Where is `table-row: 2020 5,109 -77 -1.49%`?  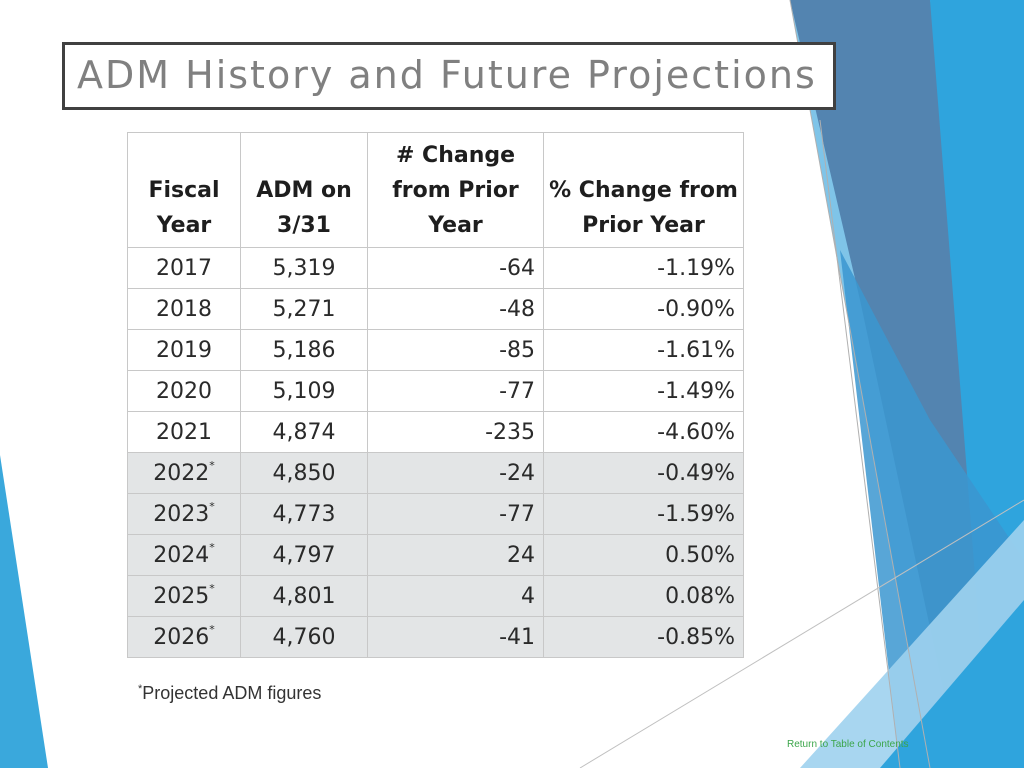 table-row: 2020 5,109 -77 -1.49% is located at coordinates (435, 391).